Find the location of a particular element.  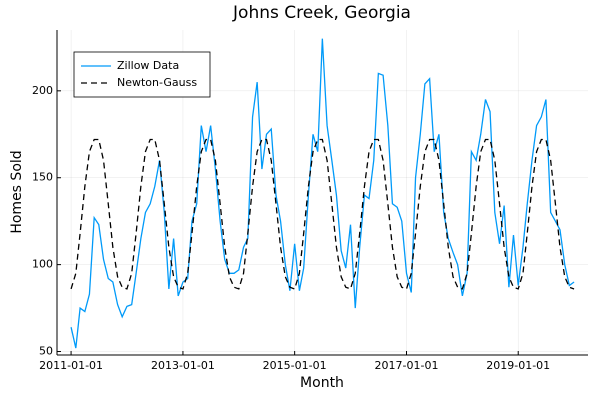

x-axis-label: Month is located at coordinates (322, 383).